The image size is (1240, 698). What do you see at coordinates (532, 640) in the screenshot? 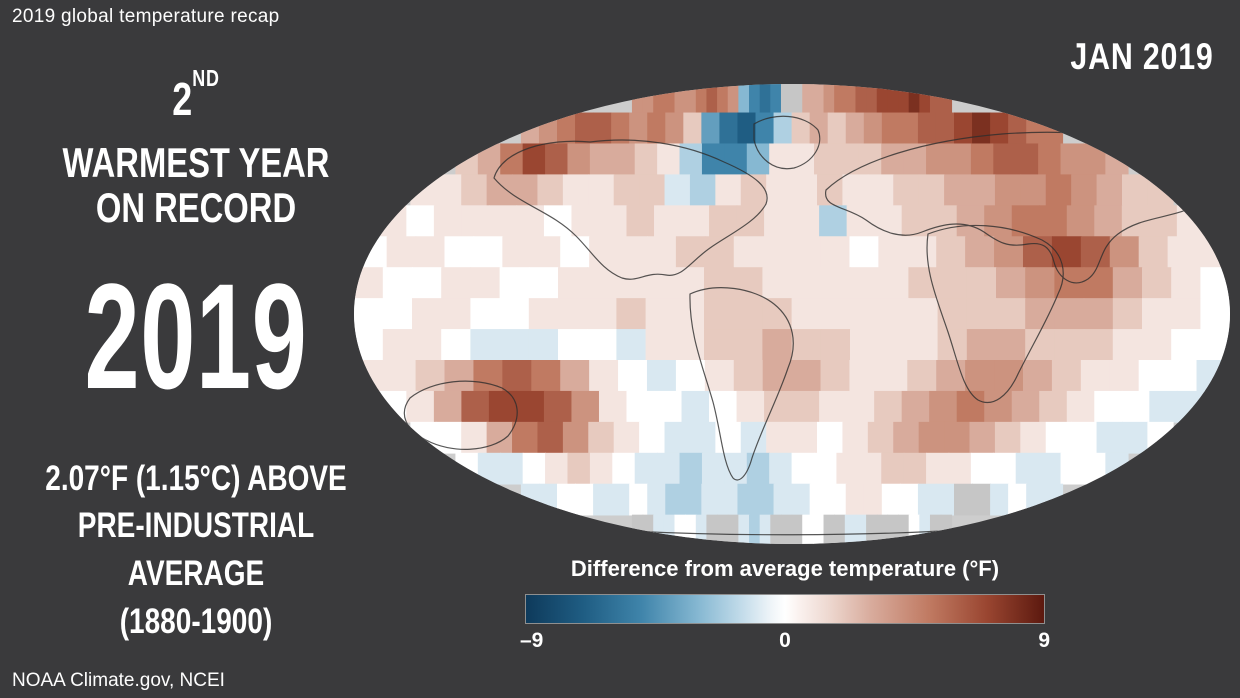
I see `tick-min: –9` at bounding box center [532, 640].